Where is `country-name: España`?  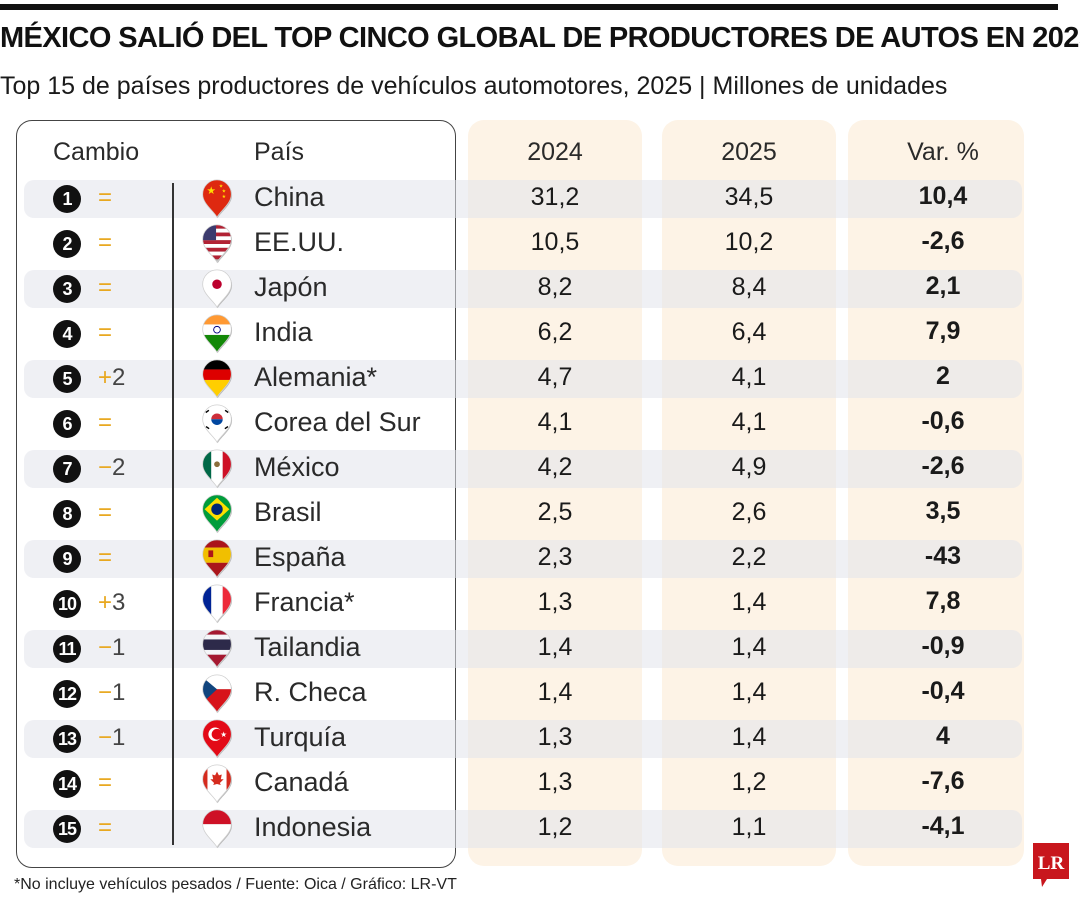
country-name: España is located at coordinates (300, 557).